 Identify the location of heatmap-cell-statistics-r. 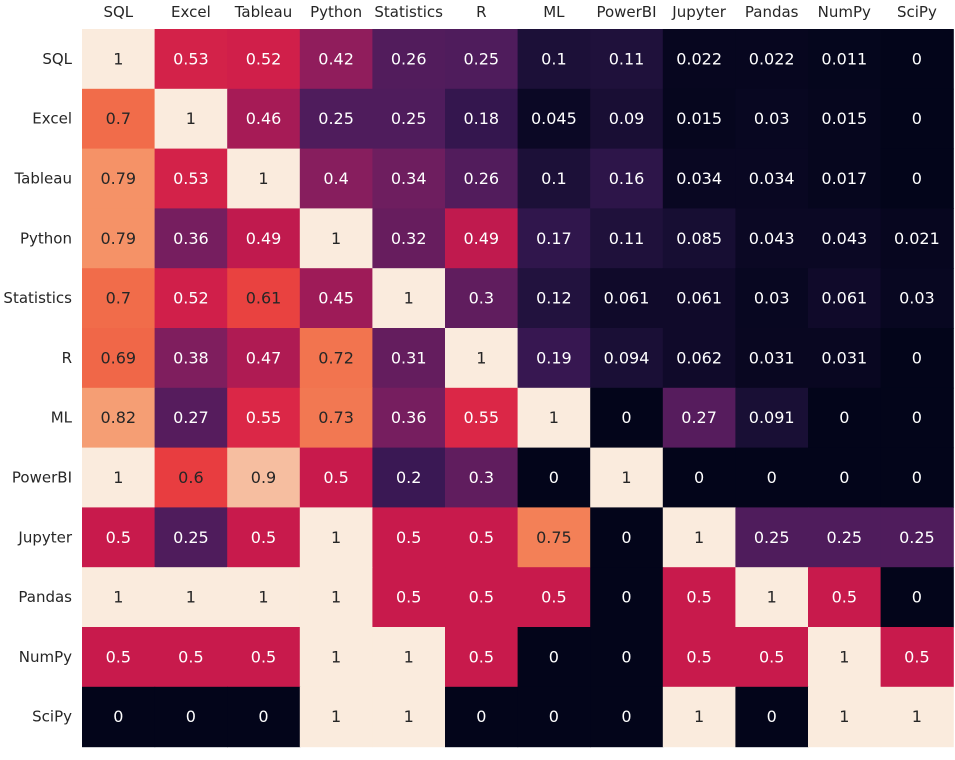
(482, 298).